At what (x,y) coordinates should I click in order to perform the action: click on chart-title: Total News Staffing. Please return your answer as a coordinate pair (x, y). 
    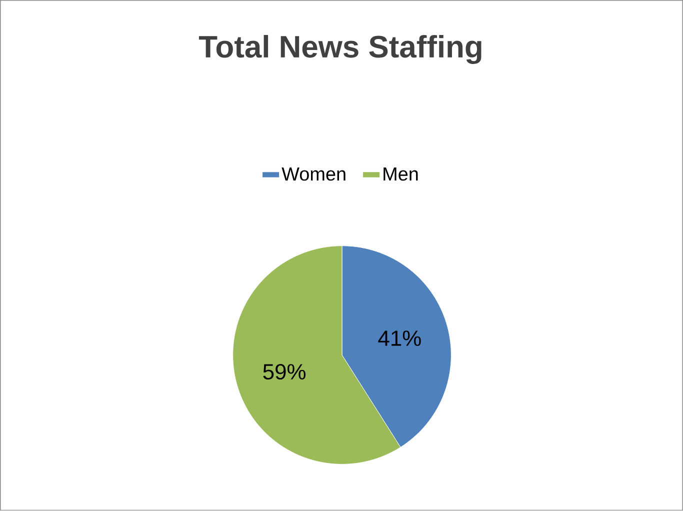
    Looking at the image, I should click on (340, 49).